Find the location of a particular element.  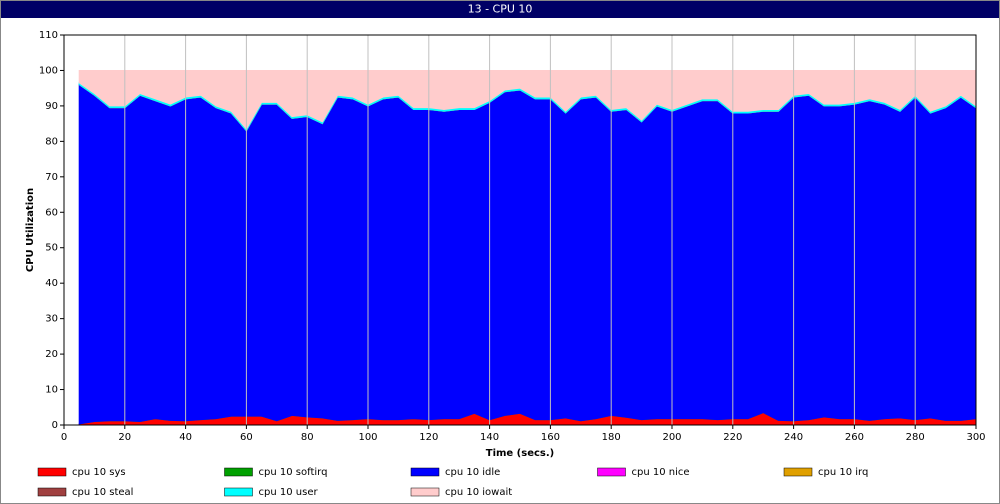

x-tick-label: 120 is located at coordinates (428, 437).